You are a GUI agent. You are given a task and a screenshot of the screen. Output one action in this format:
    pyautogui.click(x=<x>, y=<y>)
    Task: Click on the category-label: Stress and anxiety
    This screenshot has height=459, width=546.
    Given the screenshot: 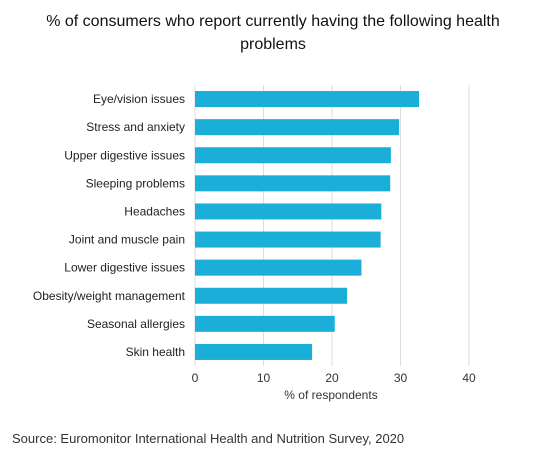 What is the action you would take?
    pyautogui.click(x=135, y=127)
    